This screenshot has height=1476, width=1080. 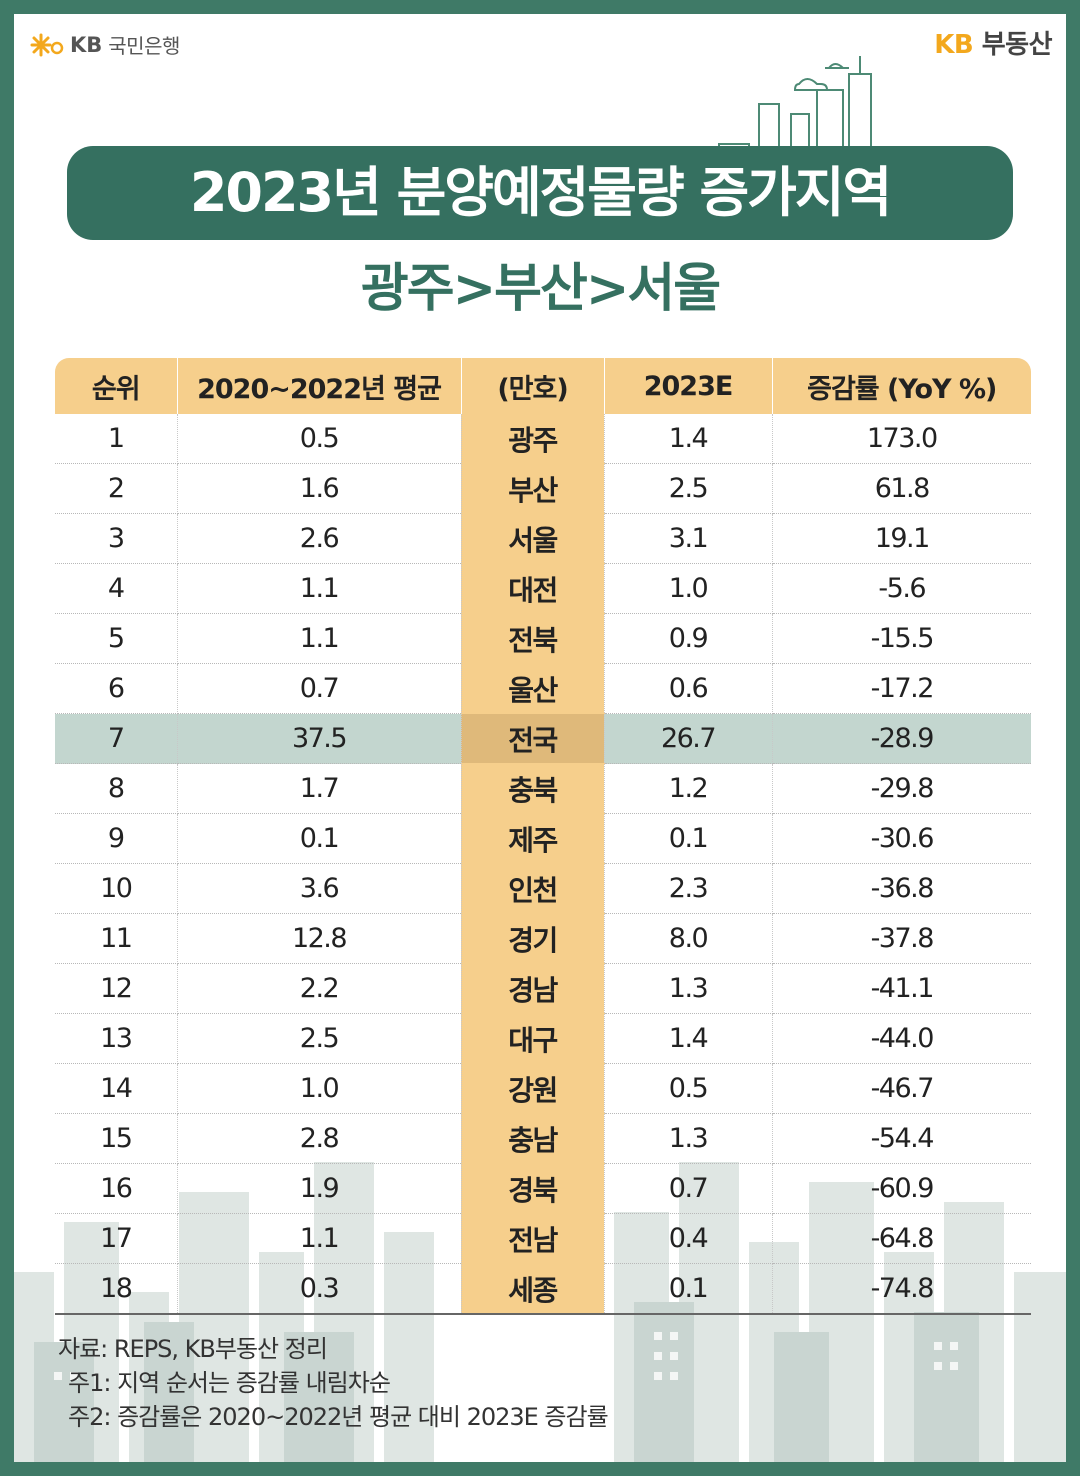 I want to click on cell-yoy: -41.1, so click(x=901, y=988).